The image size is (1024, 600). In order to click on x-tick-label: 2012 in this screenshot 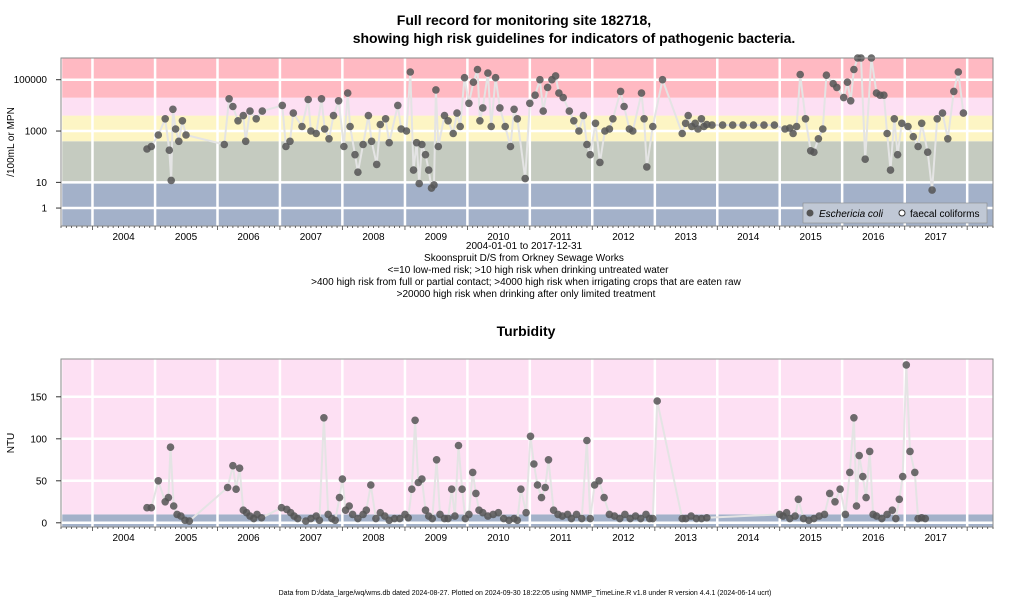, I will do `click(623, 237)`.